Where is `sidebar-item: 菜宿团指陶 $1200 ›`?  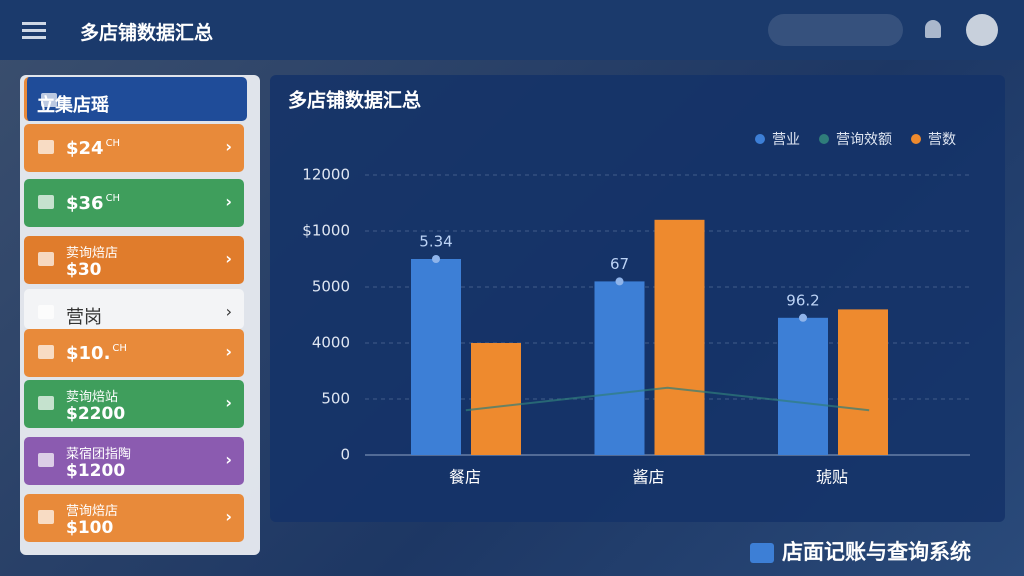
sidebar-item: 菜宿团指陶 $1200 › is located at coordinates (134, 461).